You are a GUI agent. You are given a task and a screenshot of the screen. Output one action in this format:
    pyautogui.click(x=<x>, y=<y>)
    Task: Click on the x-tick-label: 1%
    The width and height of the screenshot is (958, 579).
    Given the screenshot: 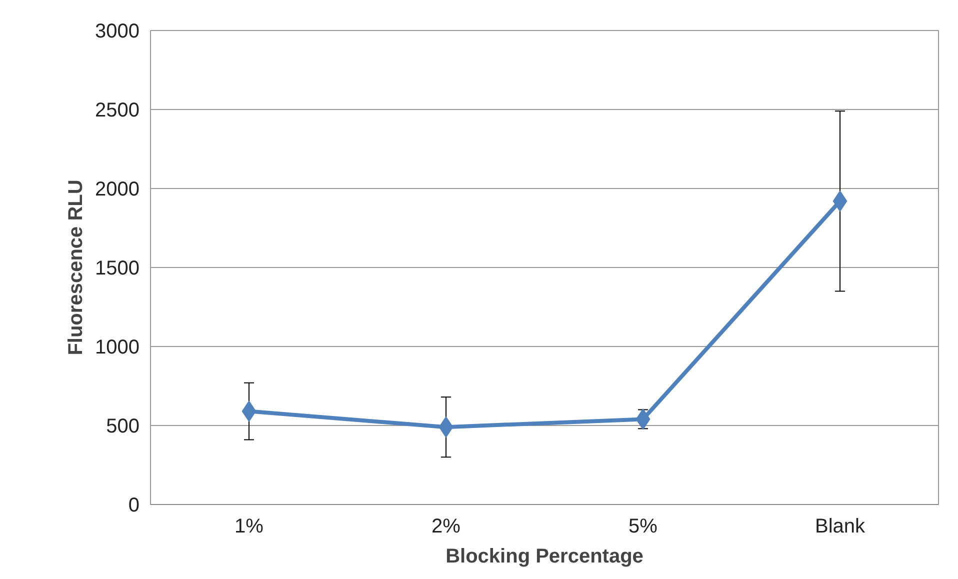 What is the action you would take?
    pyautogui.click(x=249, y=527)
    